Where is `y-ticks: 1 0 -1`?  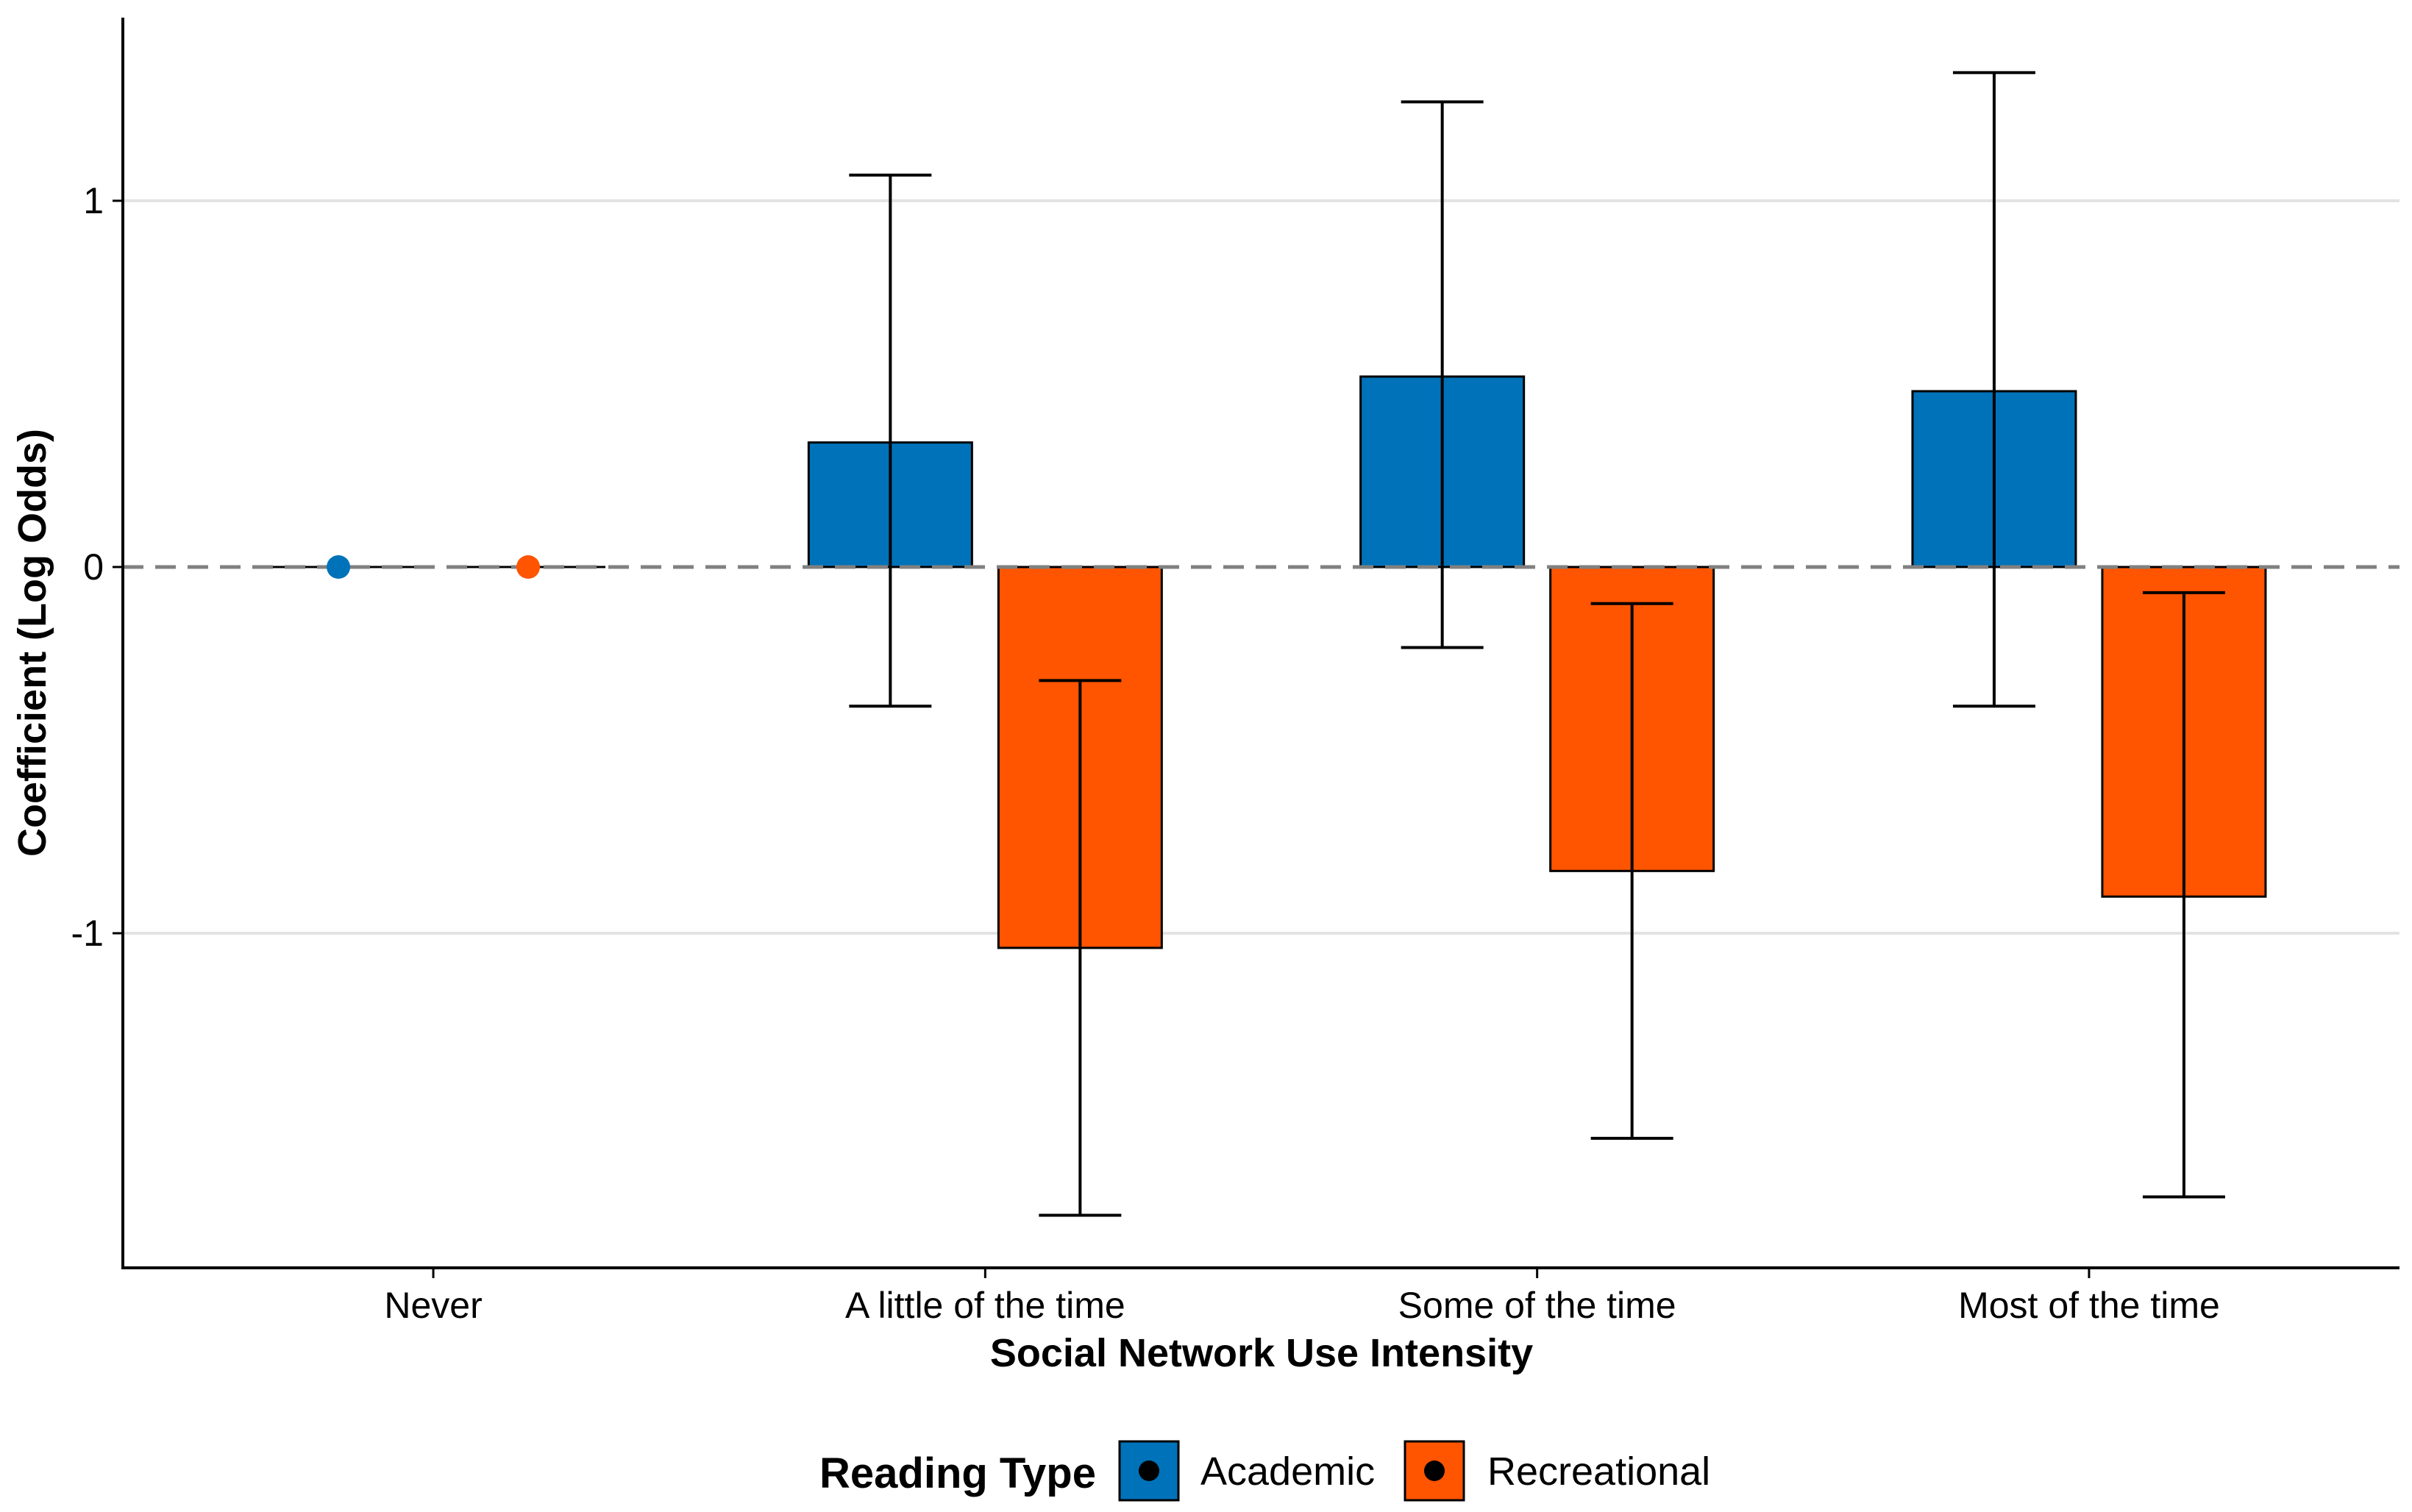 y-ticks: 1 0 -1 is located at coordinates (97, 567).